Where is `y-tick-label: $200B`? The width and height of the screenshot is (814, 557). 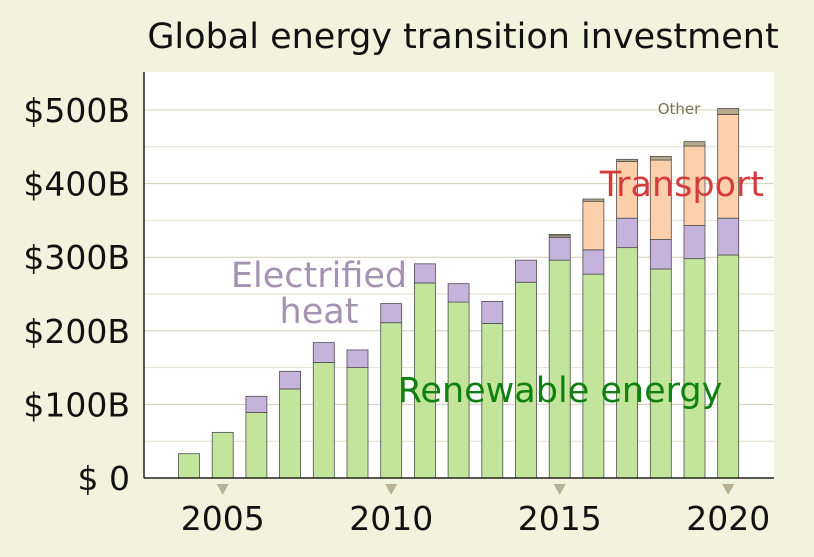
y-tick-label: $200B is located at coordinates (76, 331).